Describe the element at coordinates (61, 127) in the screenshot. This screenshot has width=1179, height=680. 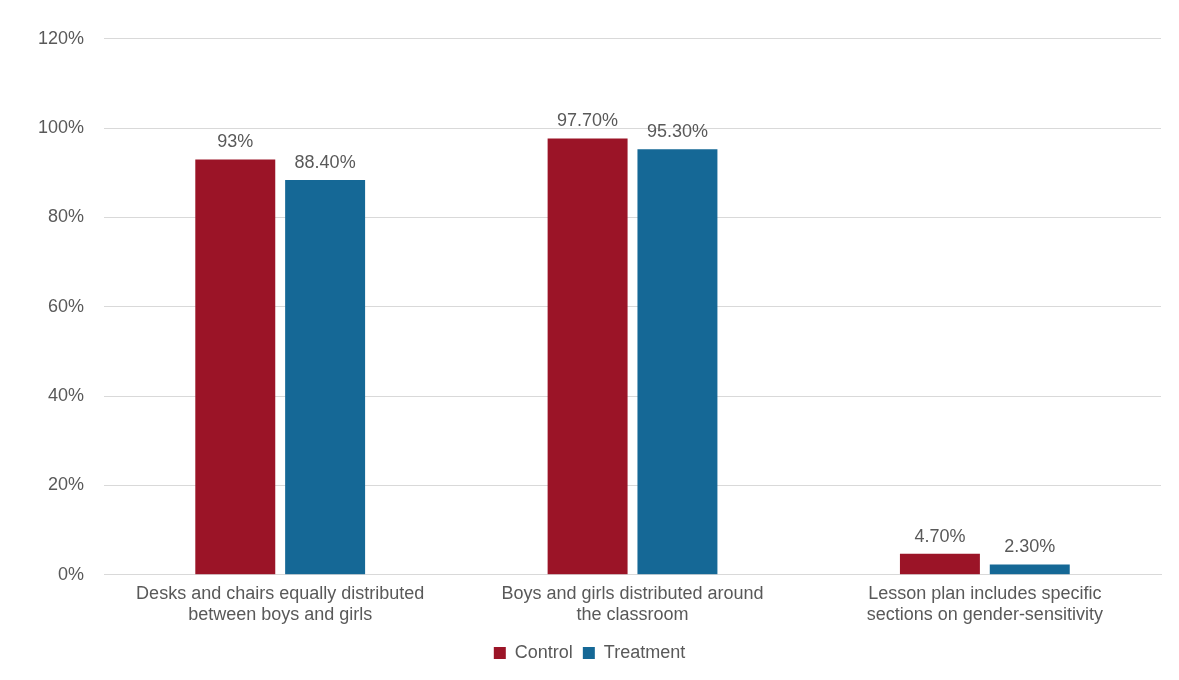
I see `y-tick-label: 100%` at that location.